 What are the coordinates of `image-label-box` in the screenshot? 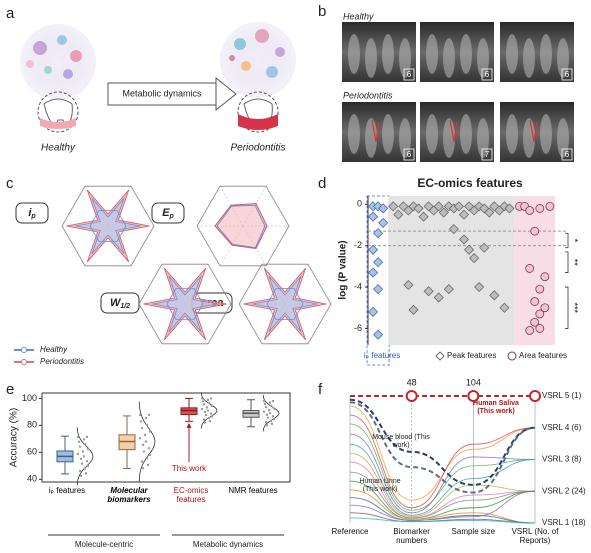 It's located at (409, 154).